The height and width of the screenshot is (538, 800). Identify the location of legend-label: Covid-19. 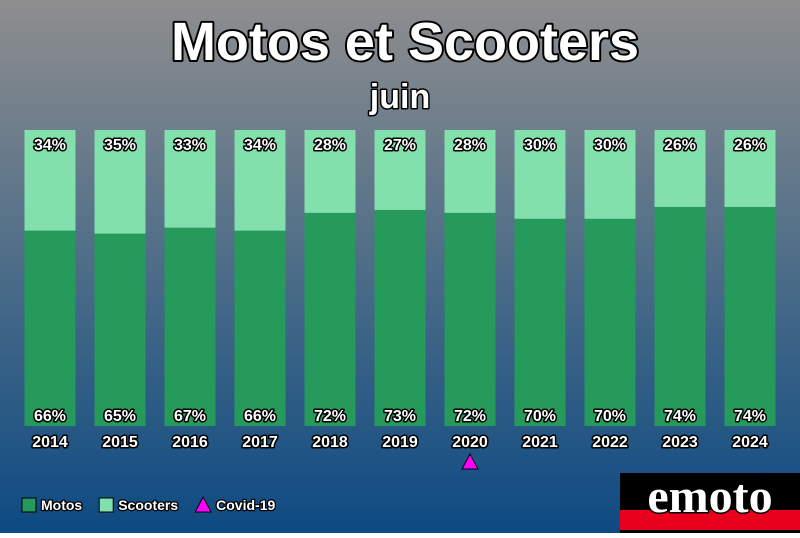
(245, 505).